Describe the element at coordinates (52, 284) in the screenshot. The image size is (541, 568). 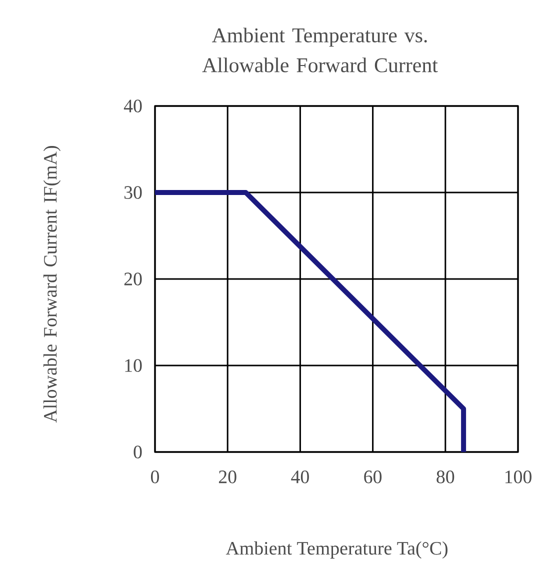
I see `y-axis-title: Allowable Forward Current IF(mA)` at that location.